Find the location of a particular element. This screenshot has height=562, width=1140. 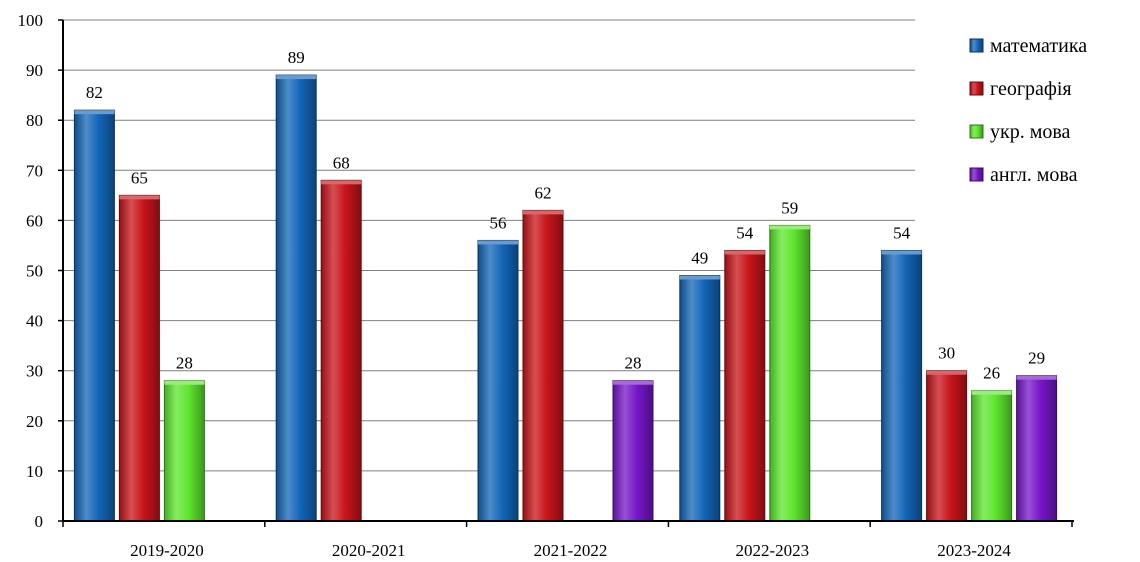

y-tick-label: 80 is located at coordinates (34, 120).